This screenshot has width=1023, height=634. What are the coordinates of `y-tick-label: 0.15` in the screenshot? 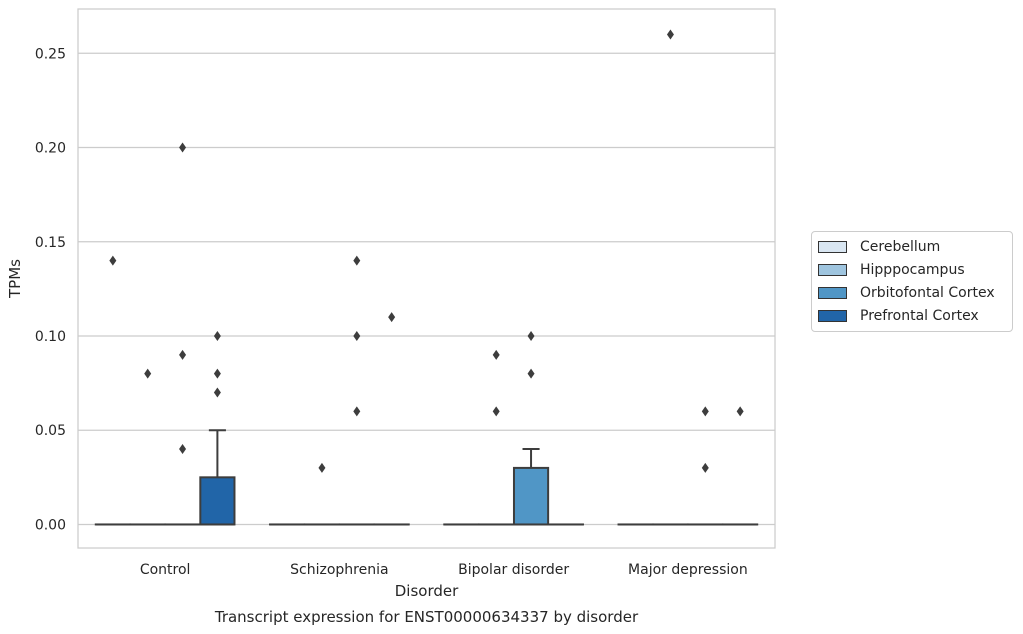 It's located at (50, 243).